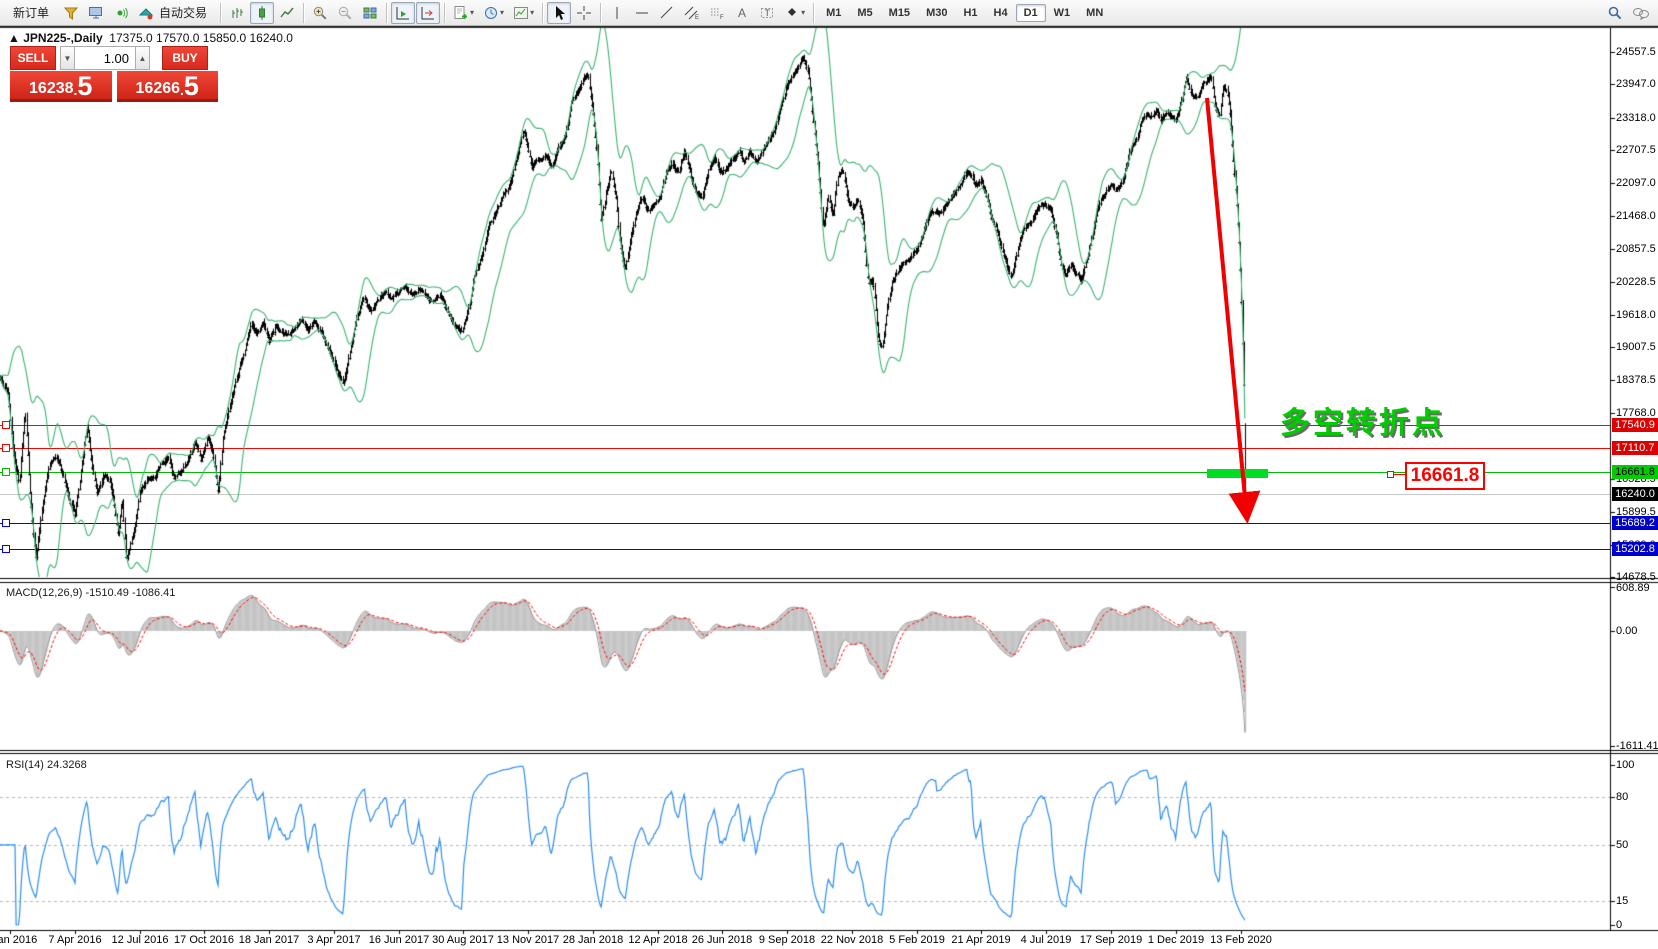 This screenshot has height=949, width=1658. What do you see at coordinates (31, 13) in the screenshot?
I see `new-order-button: 新订单` at bounding box center [31, 13].